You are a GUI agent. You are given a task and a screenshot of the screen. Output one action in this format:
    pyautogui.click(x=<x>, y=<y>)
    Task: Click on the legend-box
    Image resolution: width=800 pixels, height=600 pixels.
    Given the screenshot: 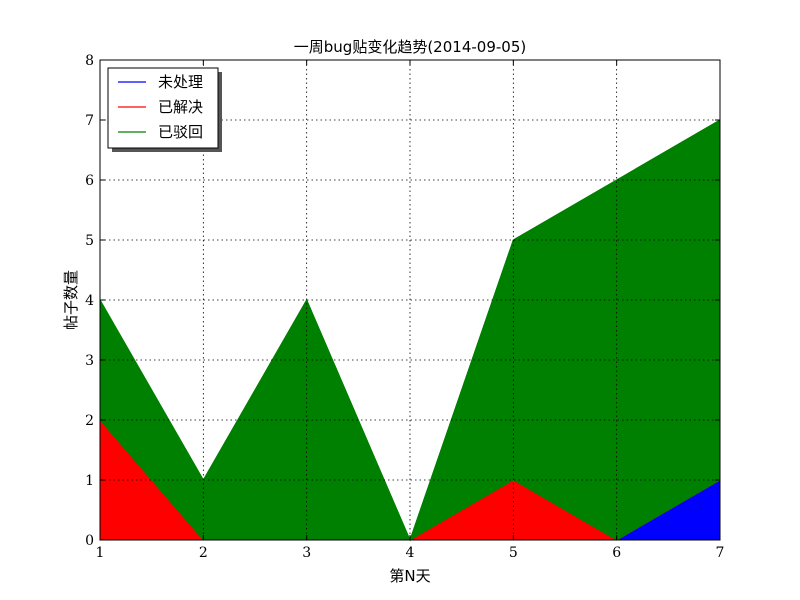 What is the action you would take?
    pyautogui.click(x=163, y=108)
    